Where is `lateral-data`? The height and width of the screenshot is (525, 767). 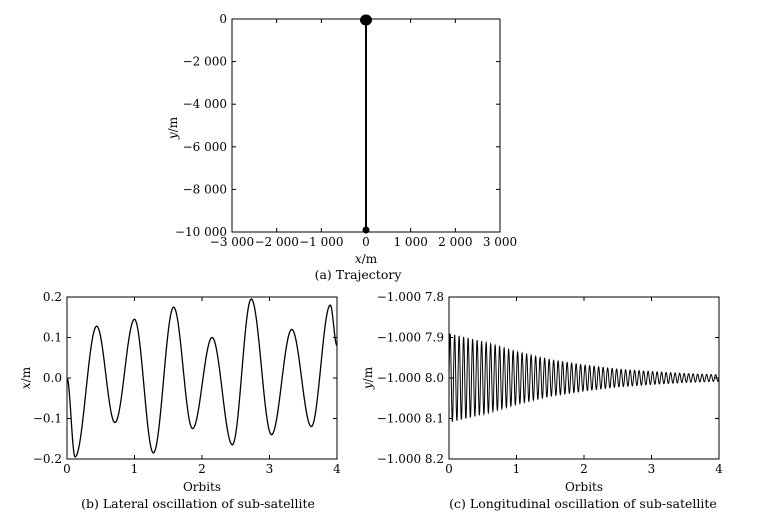 lateral-data is located at coordinates (202, 378).